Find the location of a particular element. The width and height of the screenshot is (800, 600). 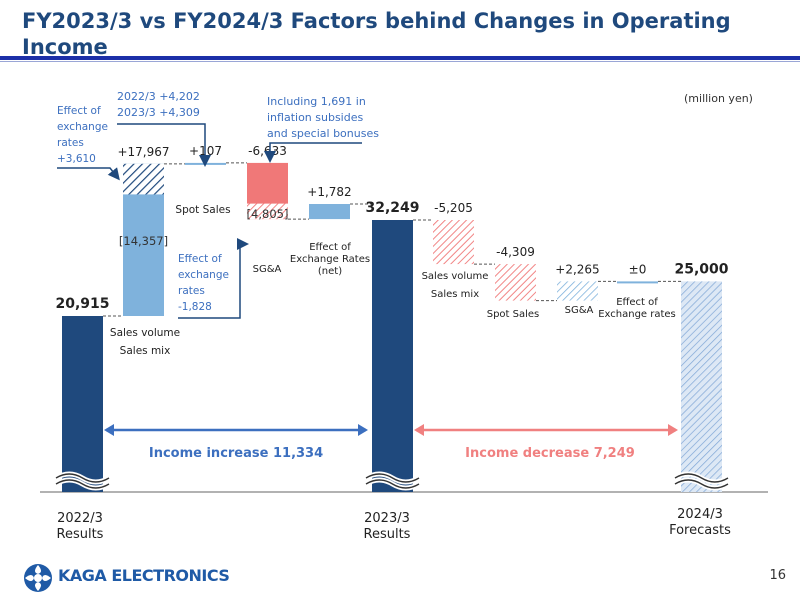

x-label-2024-line2: Forecasts is located at coordinates (700, 530).